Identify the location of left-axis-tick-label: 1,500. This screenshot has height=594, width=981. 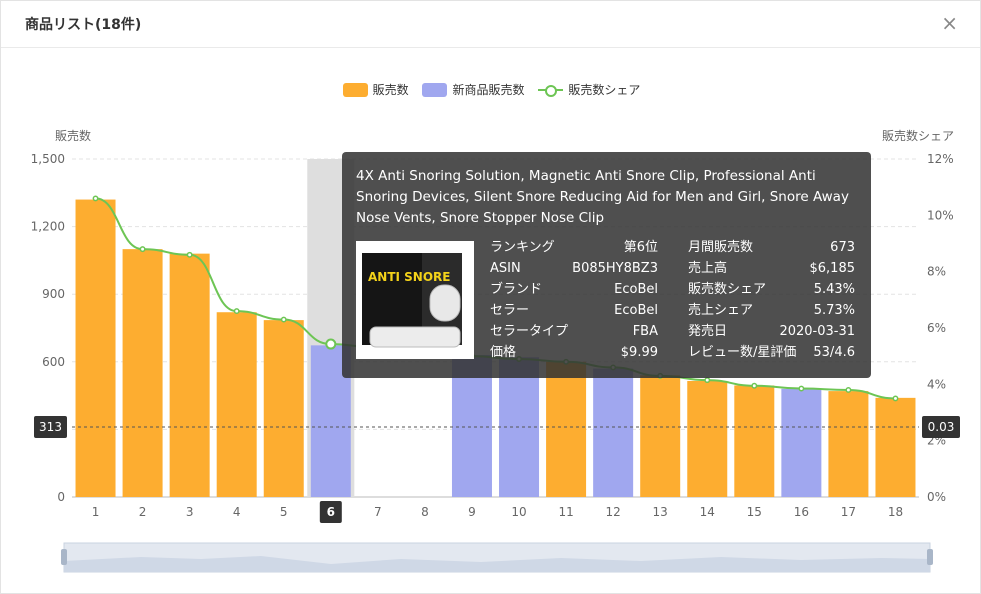
(48, 159).